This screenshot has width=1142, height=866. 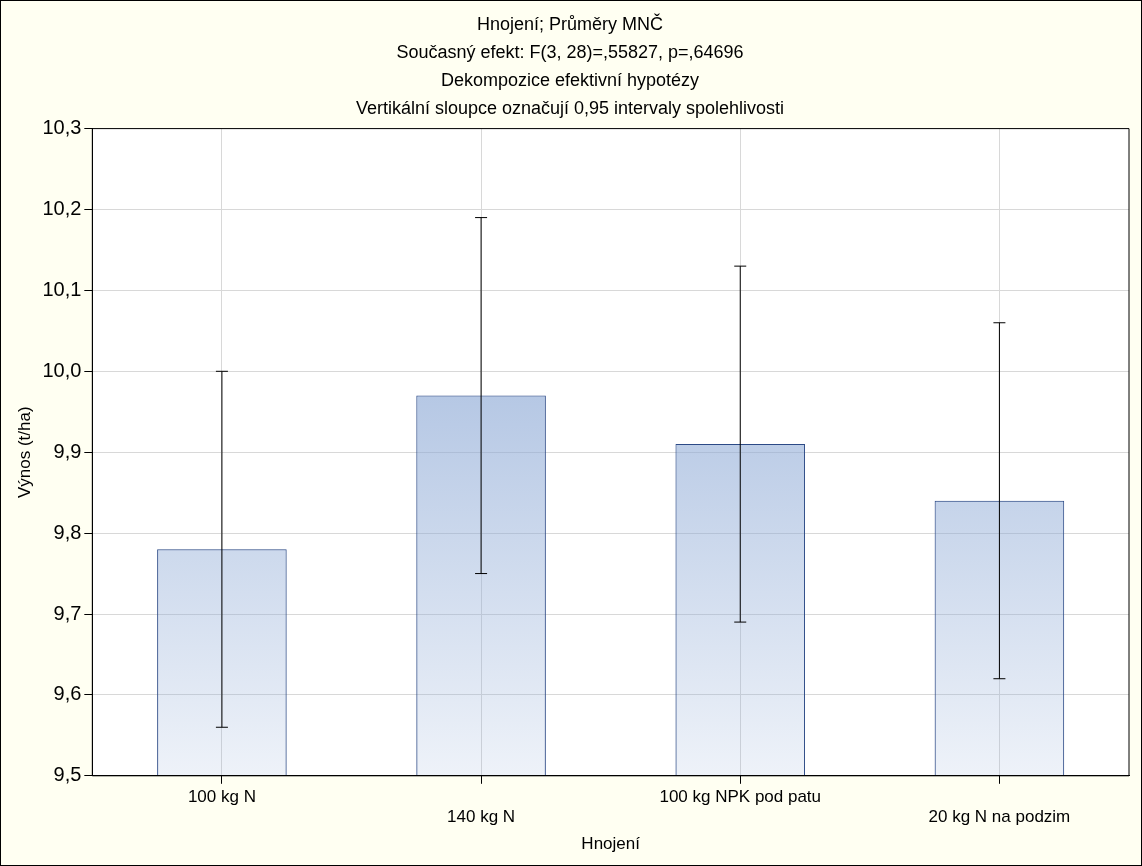 What do you see at coordinates (611, 844) in the screenshot?
I see `x-axis-title: Hnojení` at bounding box center [611, 844].